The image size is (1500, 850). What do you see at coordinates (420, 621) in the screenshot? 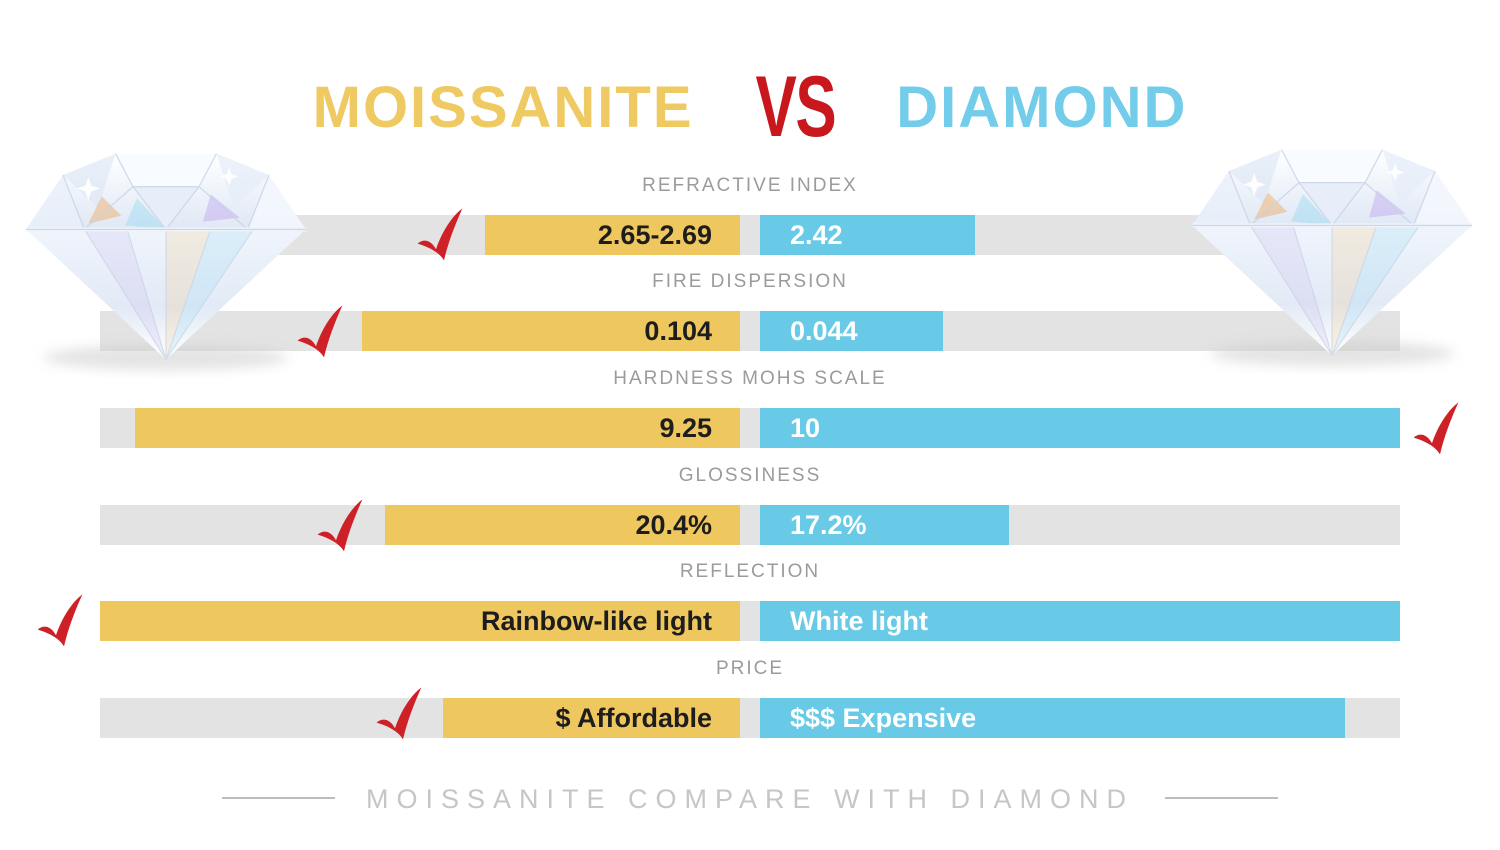
I see `moissanite-bar: Rainbow-like light` at bounding box center [420, 621].